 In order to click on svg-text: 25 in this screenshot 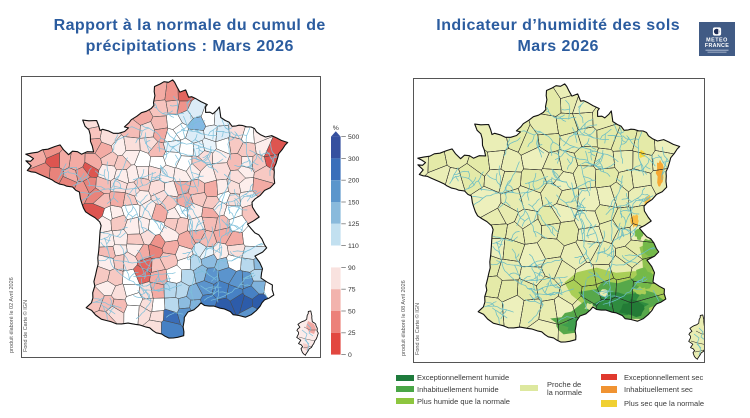, I will do `click(352, 333)`.